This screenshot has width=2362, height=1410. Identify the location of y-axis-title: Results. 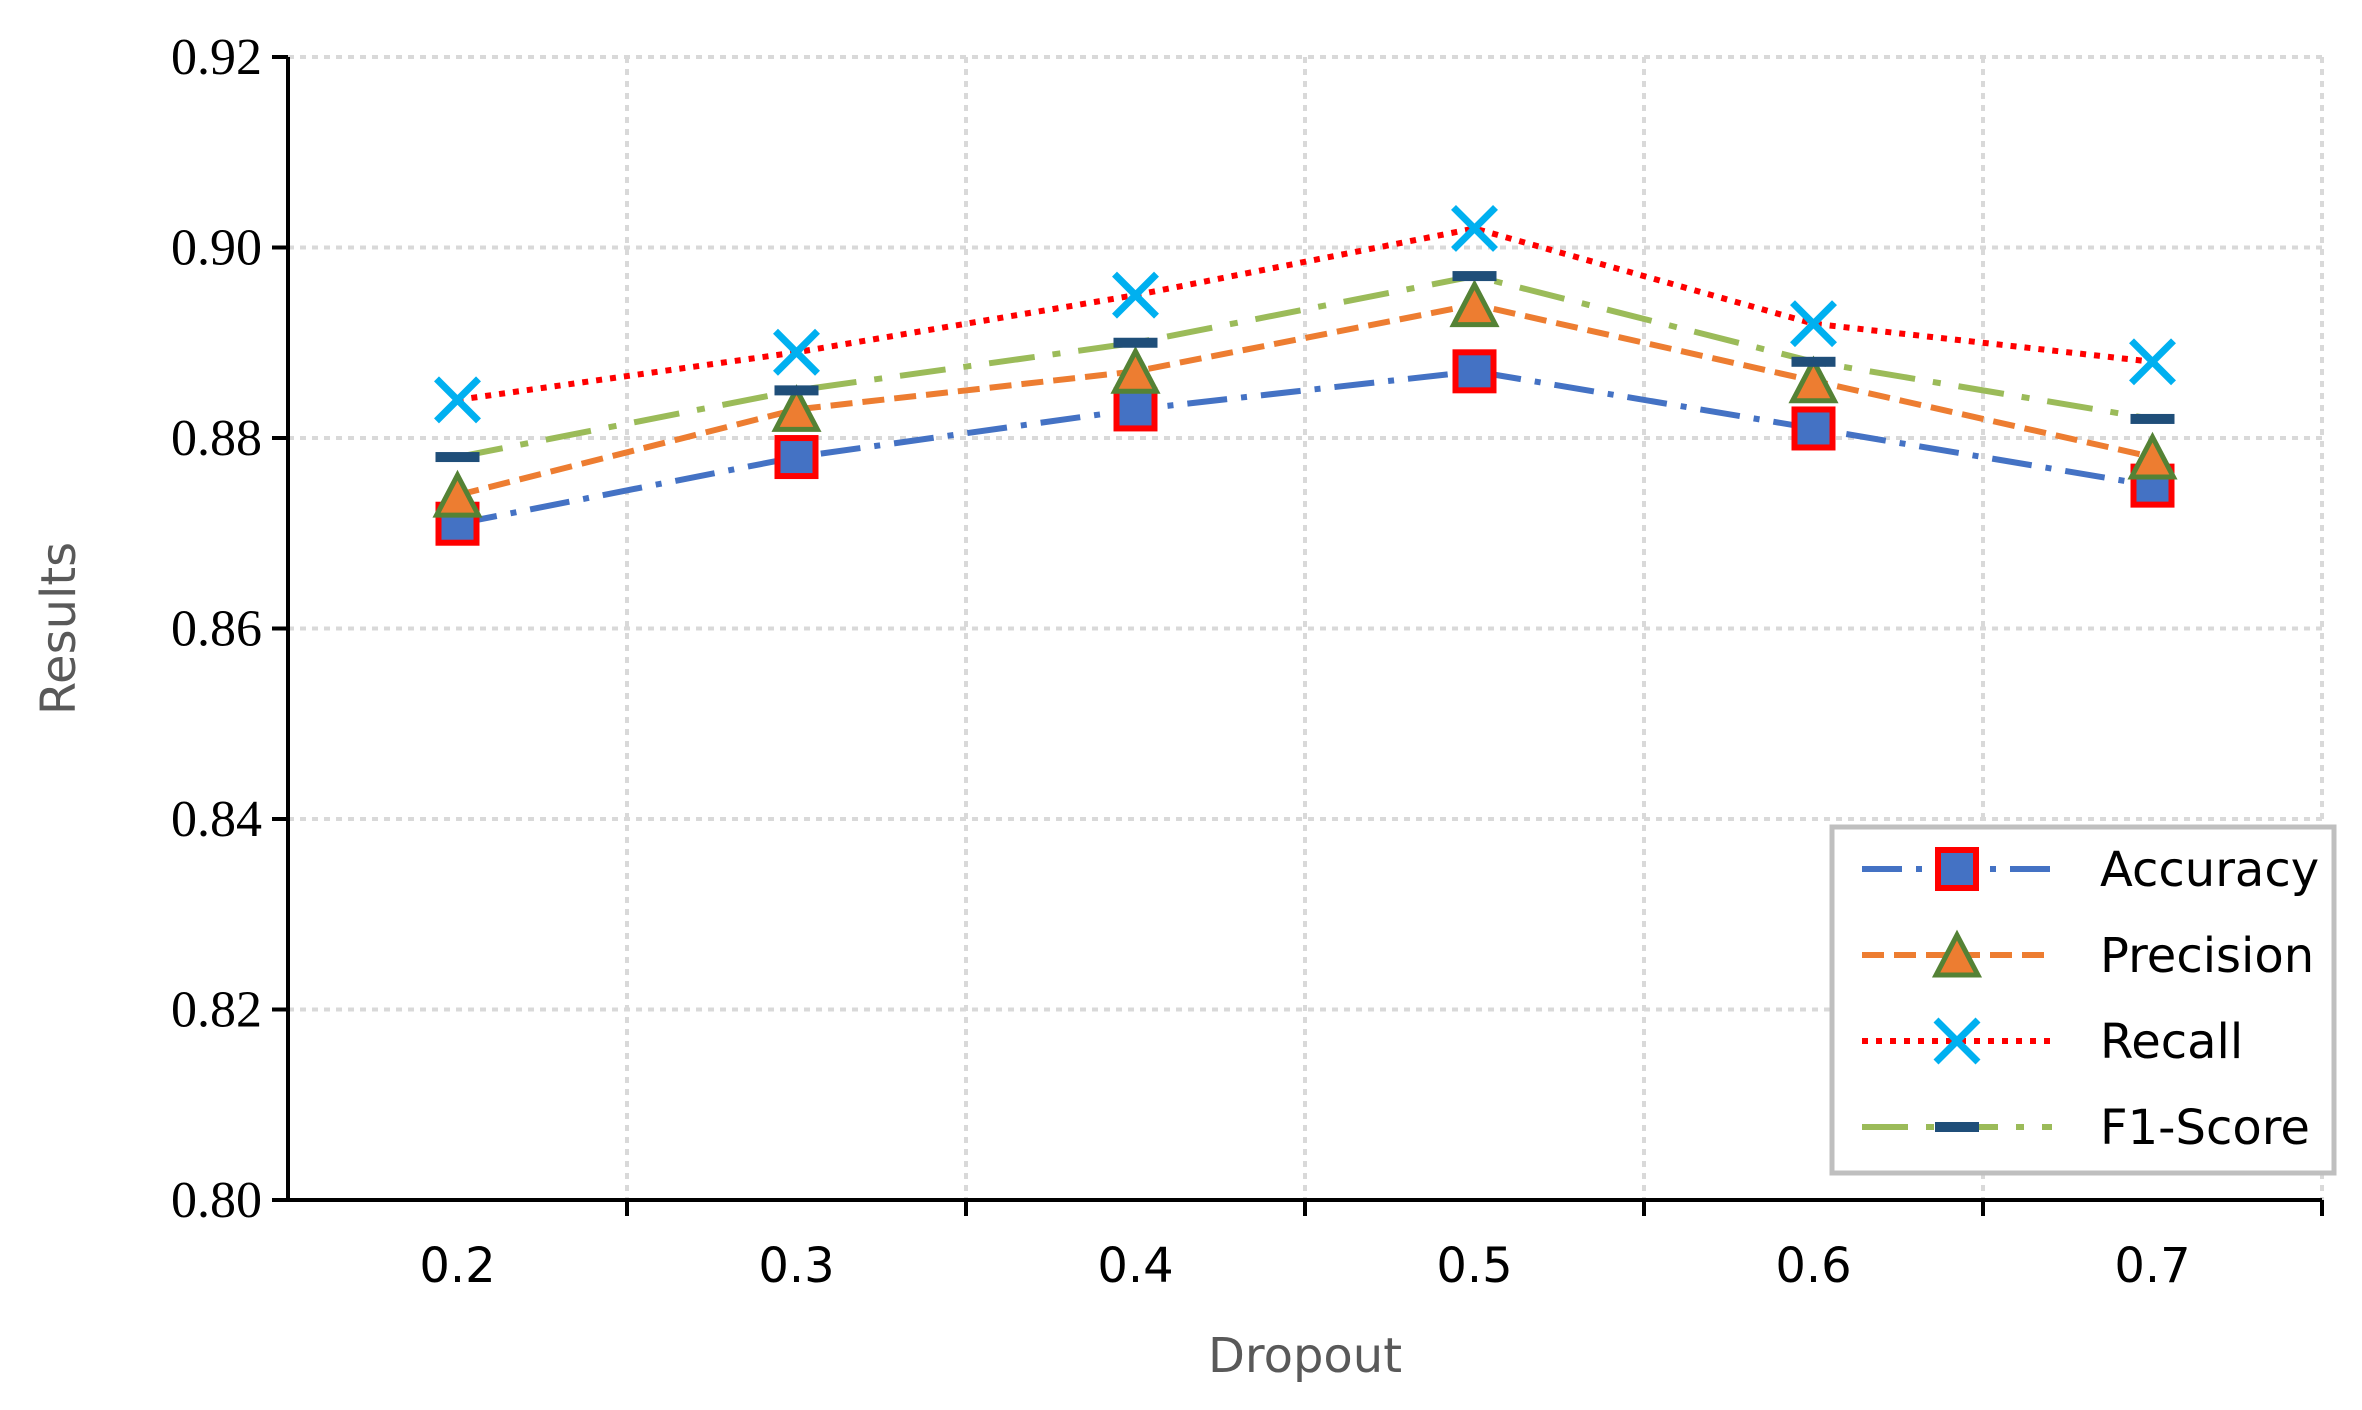
(59, 628).